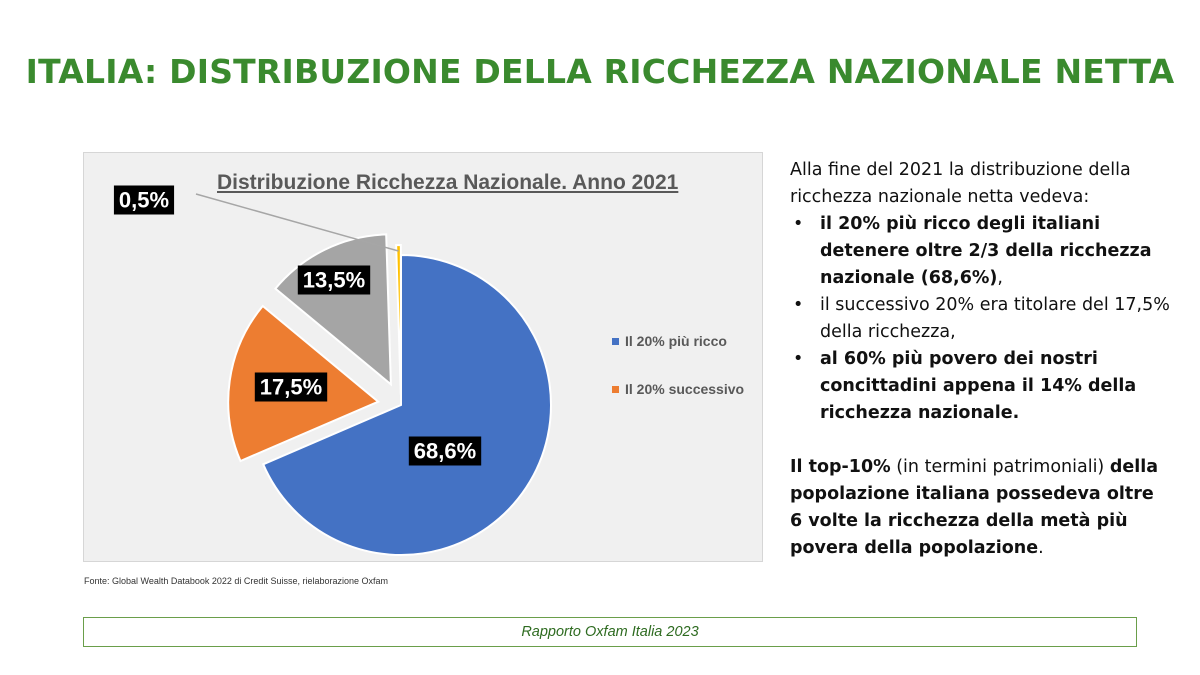 The width and height of the screenshot is (1200, 675). I want to click on data-label-text: 17,5%, so click(291, 387).